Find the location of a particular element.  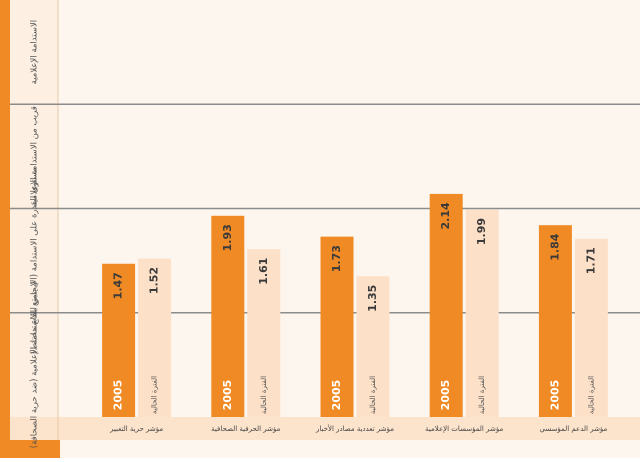

band-label-column is located at coordinates (34, 220).